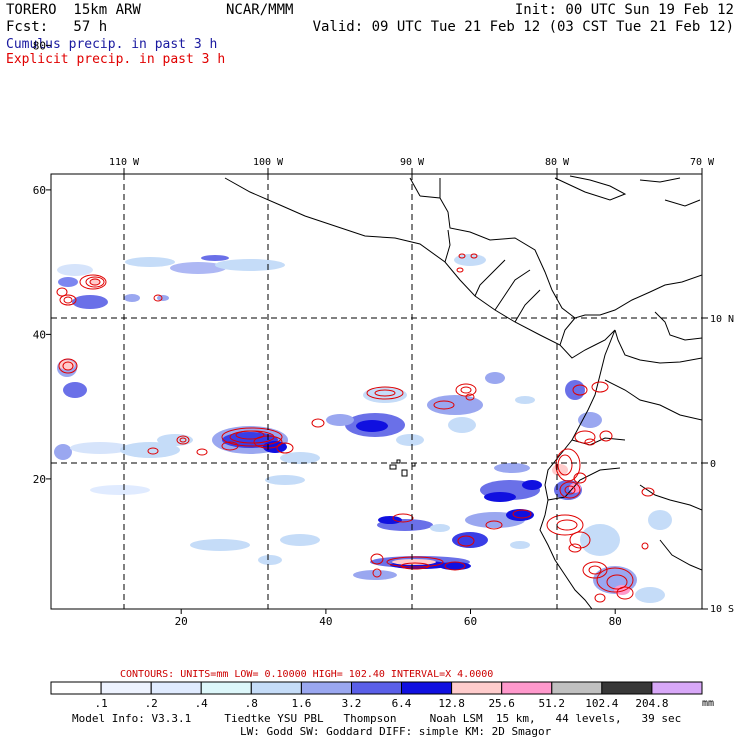 This screenshot has width=740, height=740. What do you see at coordinates (260, 10) in the screenshot?
I see `org-label: NCAR/MMM` at bounding box center [260, 10].